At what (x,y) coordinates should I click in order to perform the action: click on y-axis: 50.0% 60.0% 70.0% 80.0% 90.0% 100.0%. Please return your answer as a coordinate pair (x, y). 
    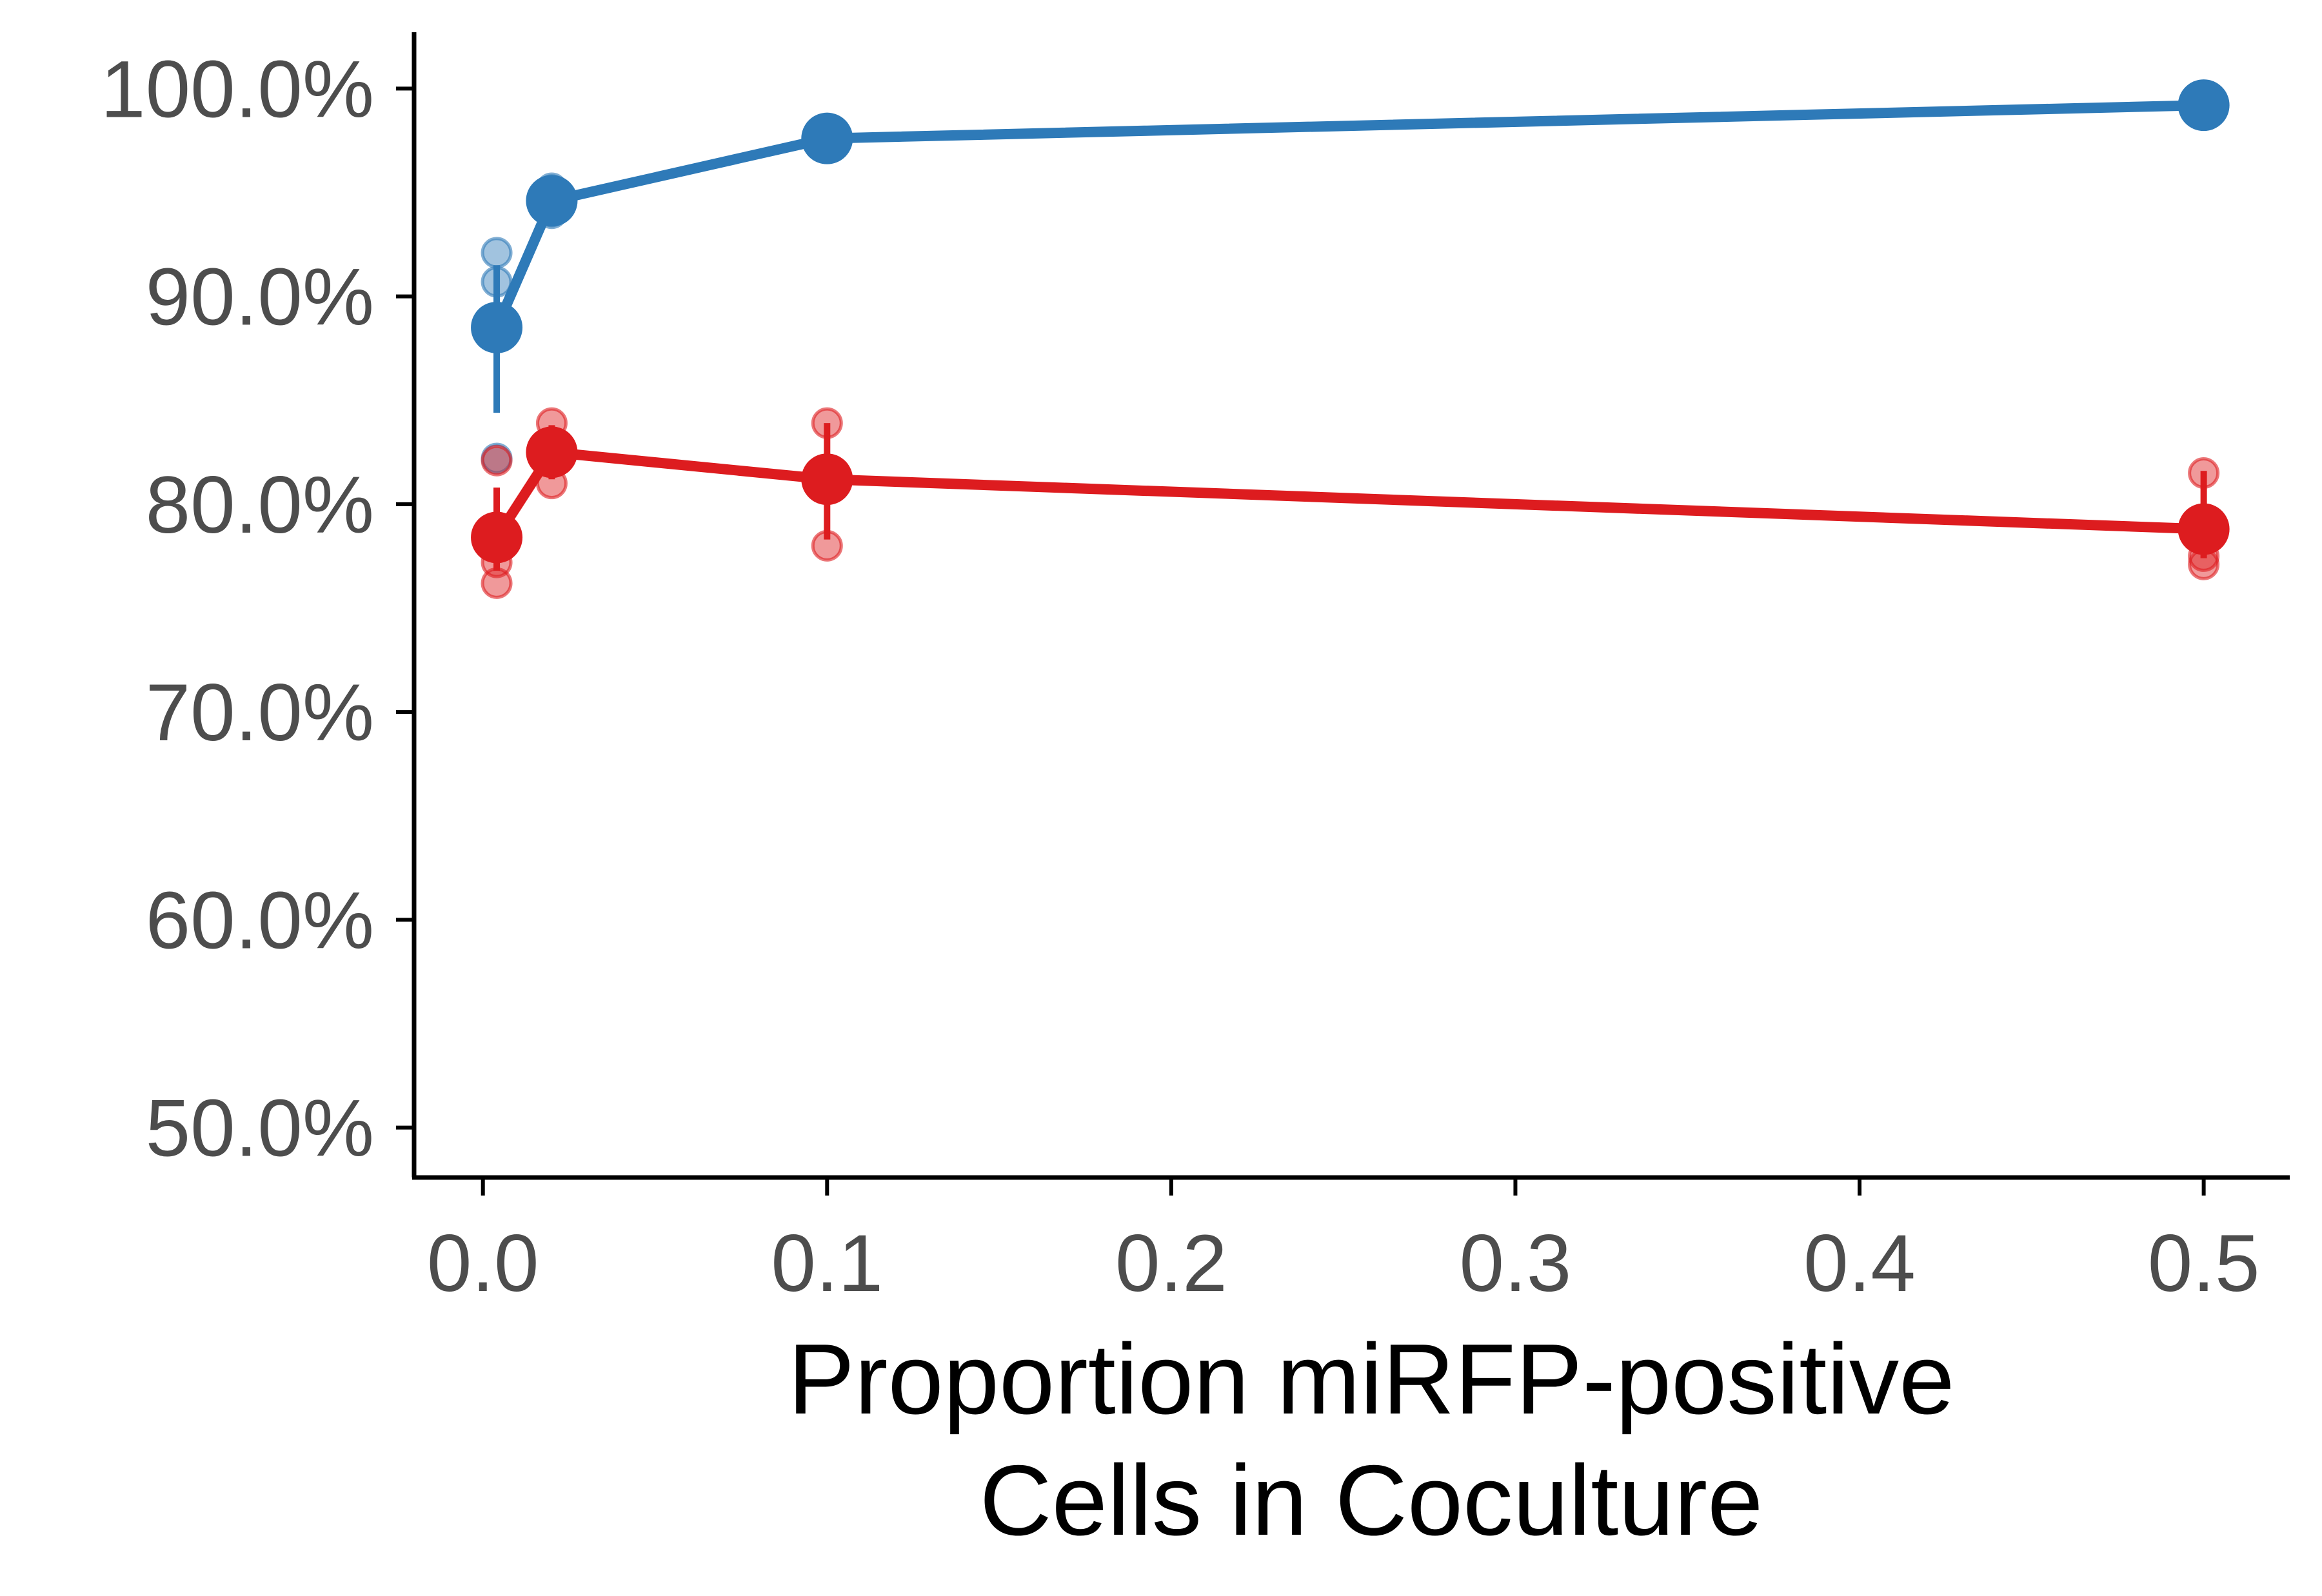
    Looking at the image, I should click on (259, 604).